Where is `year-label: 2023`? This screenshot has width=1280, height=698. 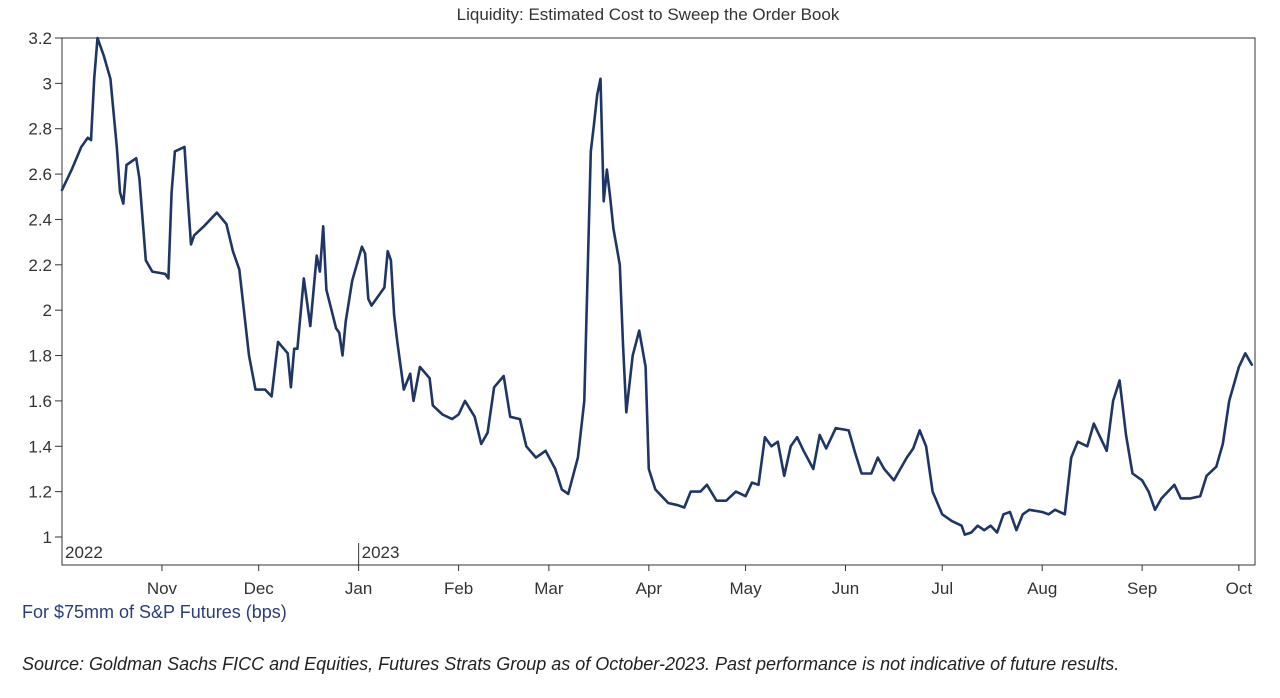
year-label: 2023 is located at coordinates (381, 552).